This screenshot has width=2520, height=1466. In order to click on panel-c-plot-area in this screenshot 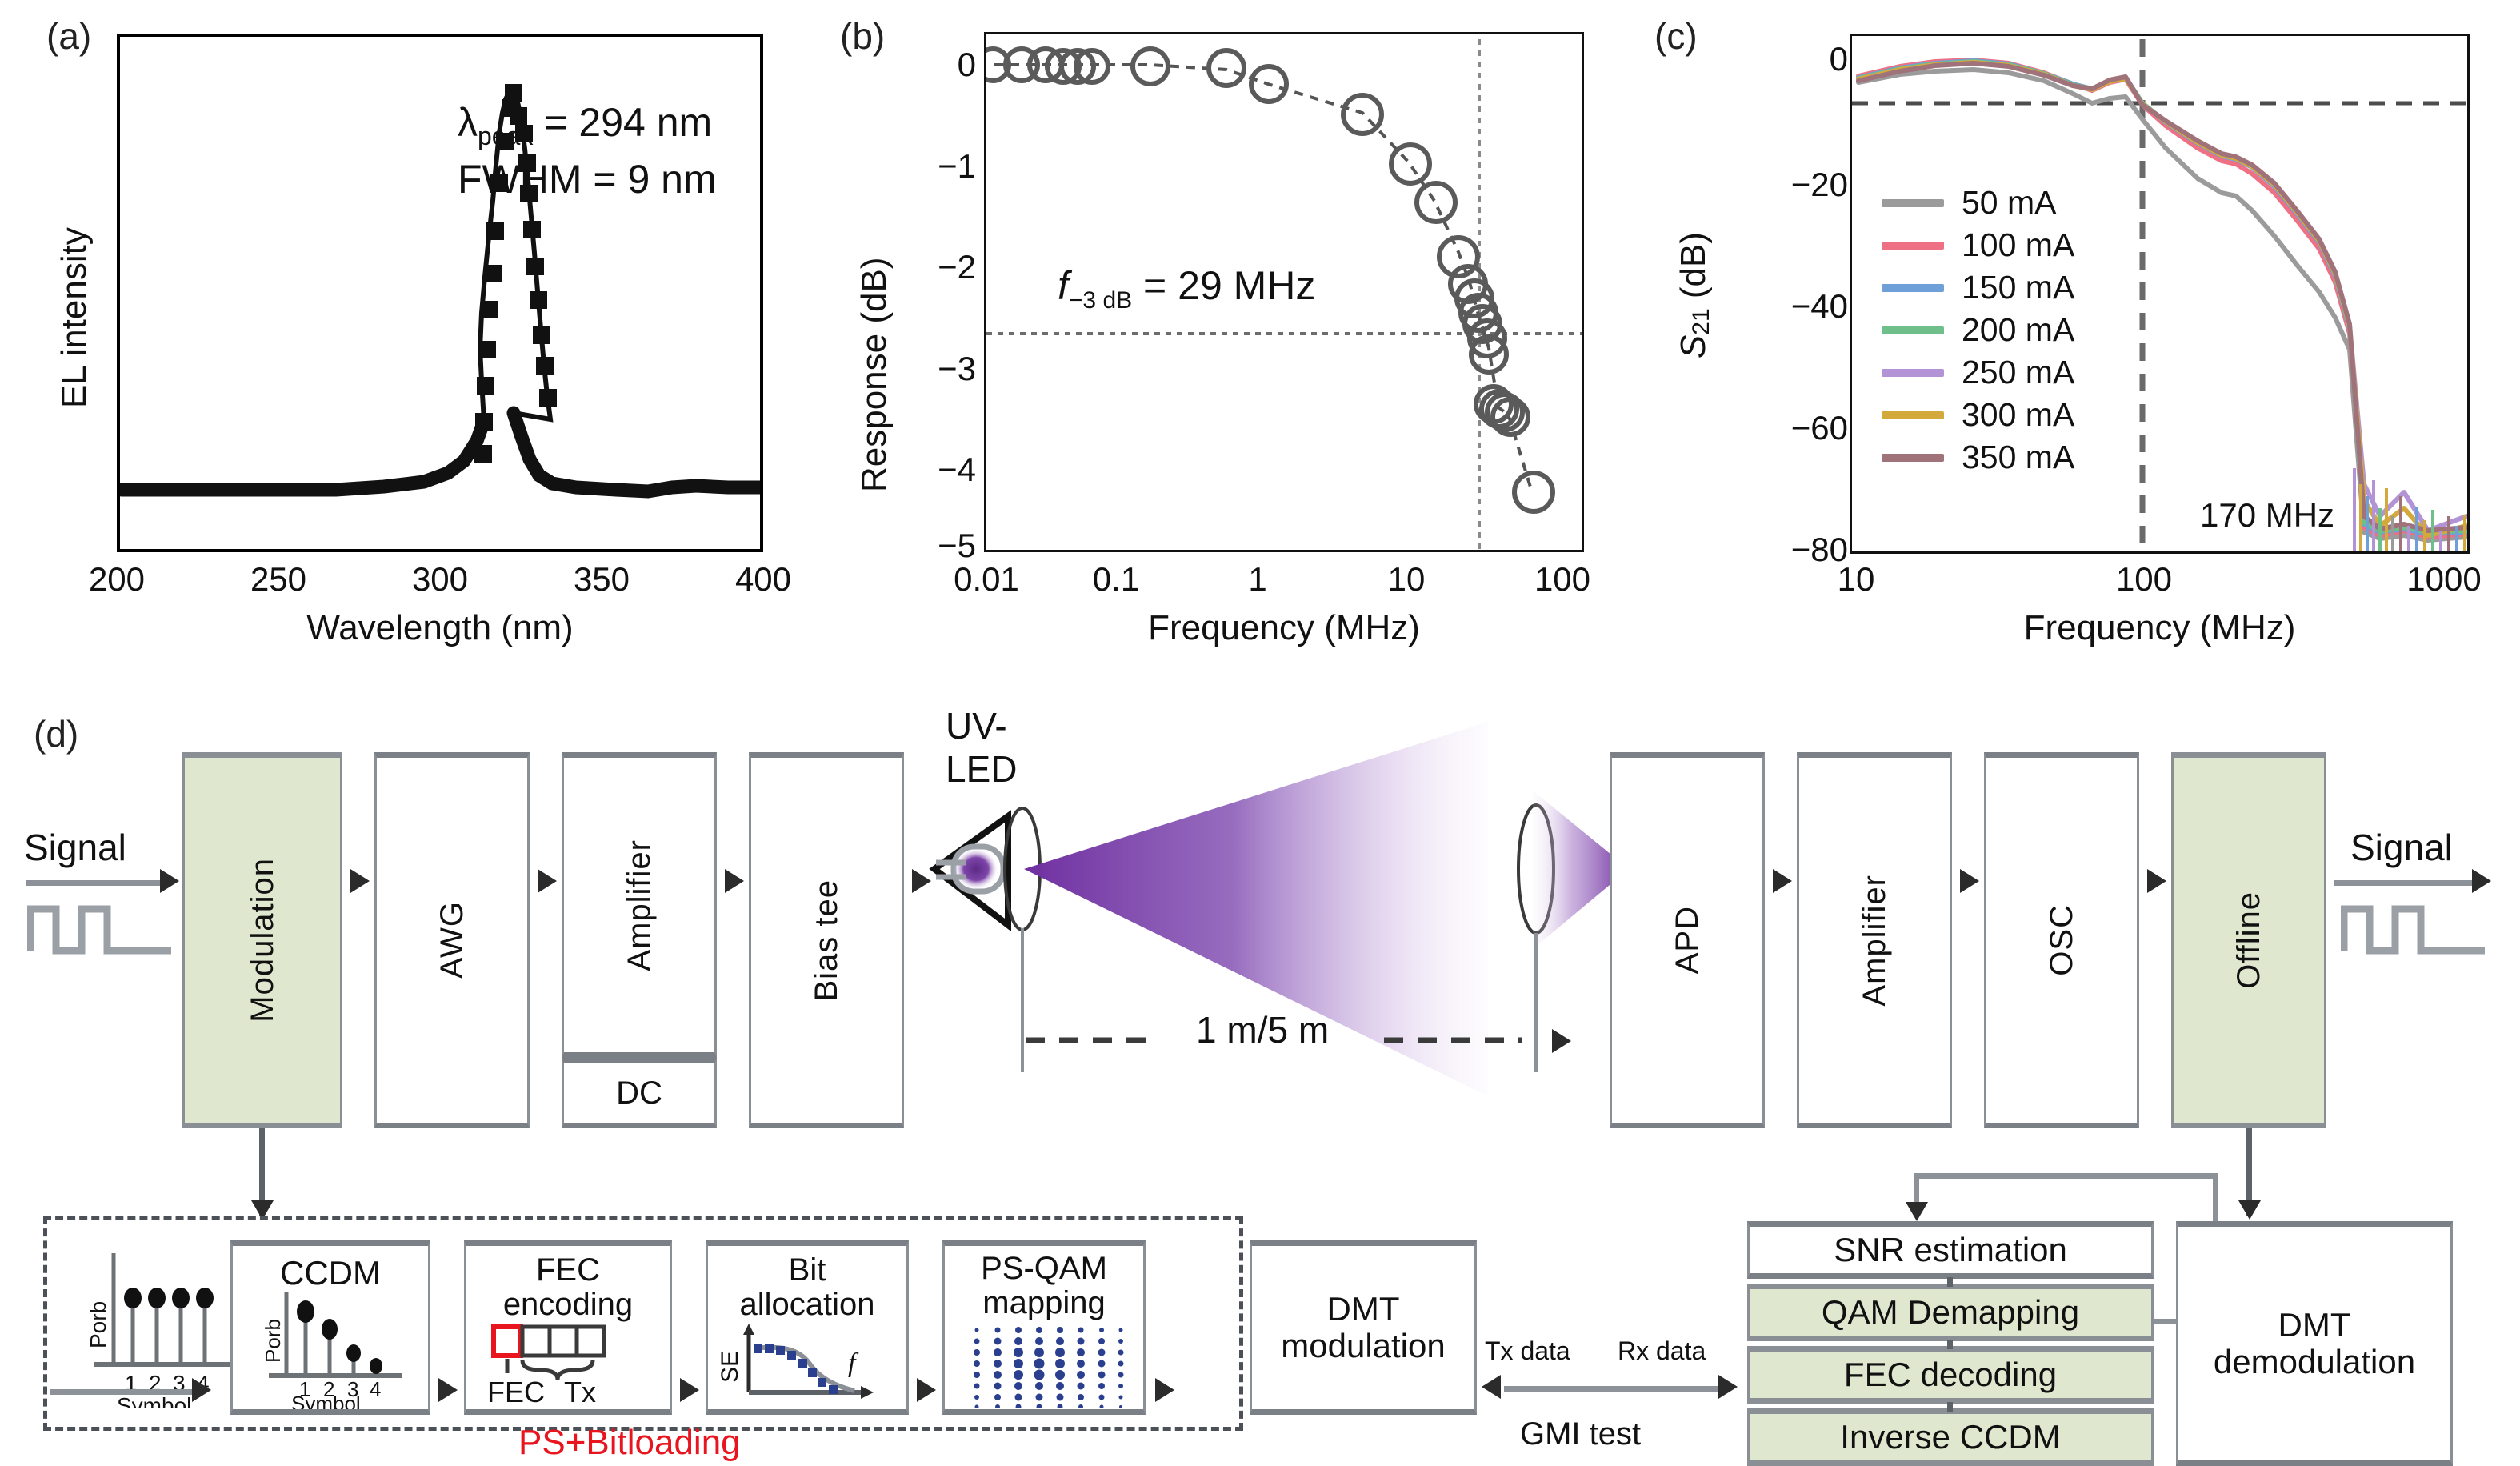, I will do `click(2160, 294)`.